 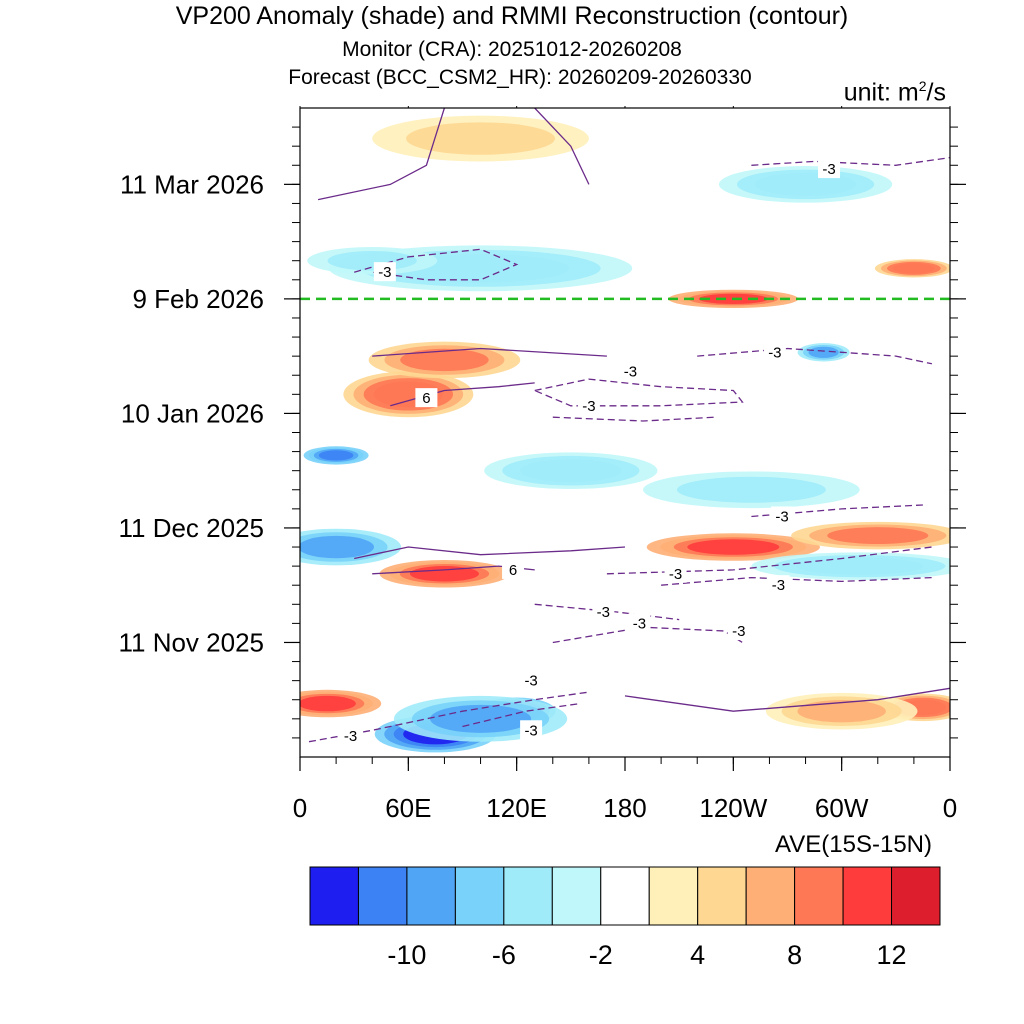 I want to click on chart-subtitle-monitor: Monitor (CRA): 20251012-20260208, so click(x=512, y=49).